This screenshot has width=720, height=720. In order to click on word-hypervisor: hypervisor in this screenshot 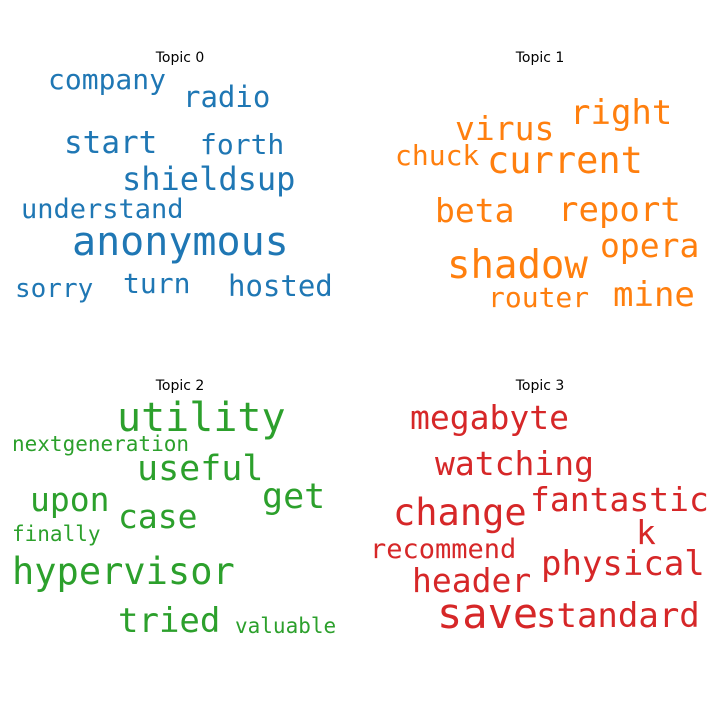, I will do `click(123, 571)`.